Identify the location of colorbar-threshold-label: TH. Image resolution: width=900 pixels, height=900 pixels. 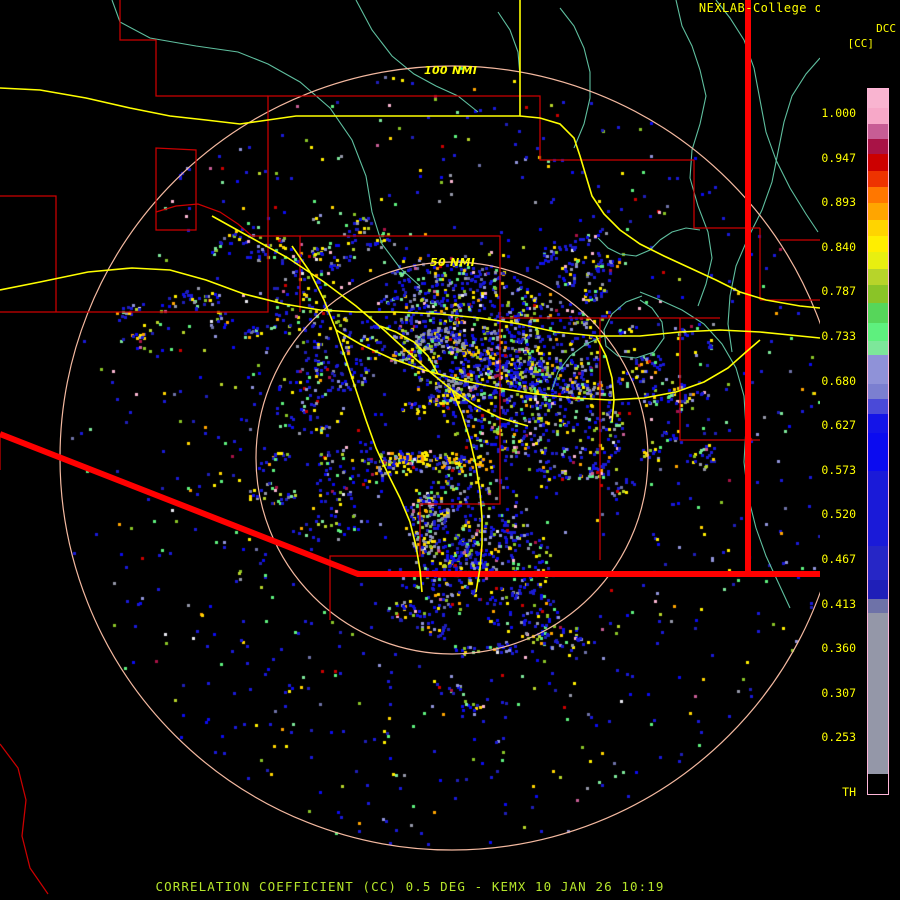
(849, 792).